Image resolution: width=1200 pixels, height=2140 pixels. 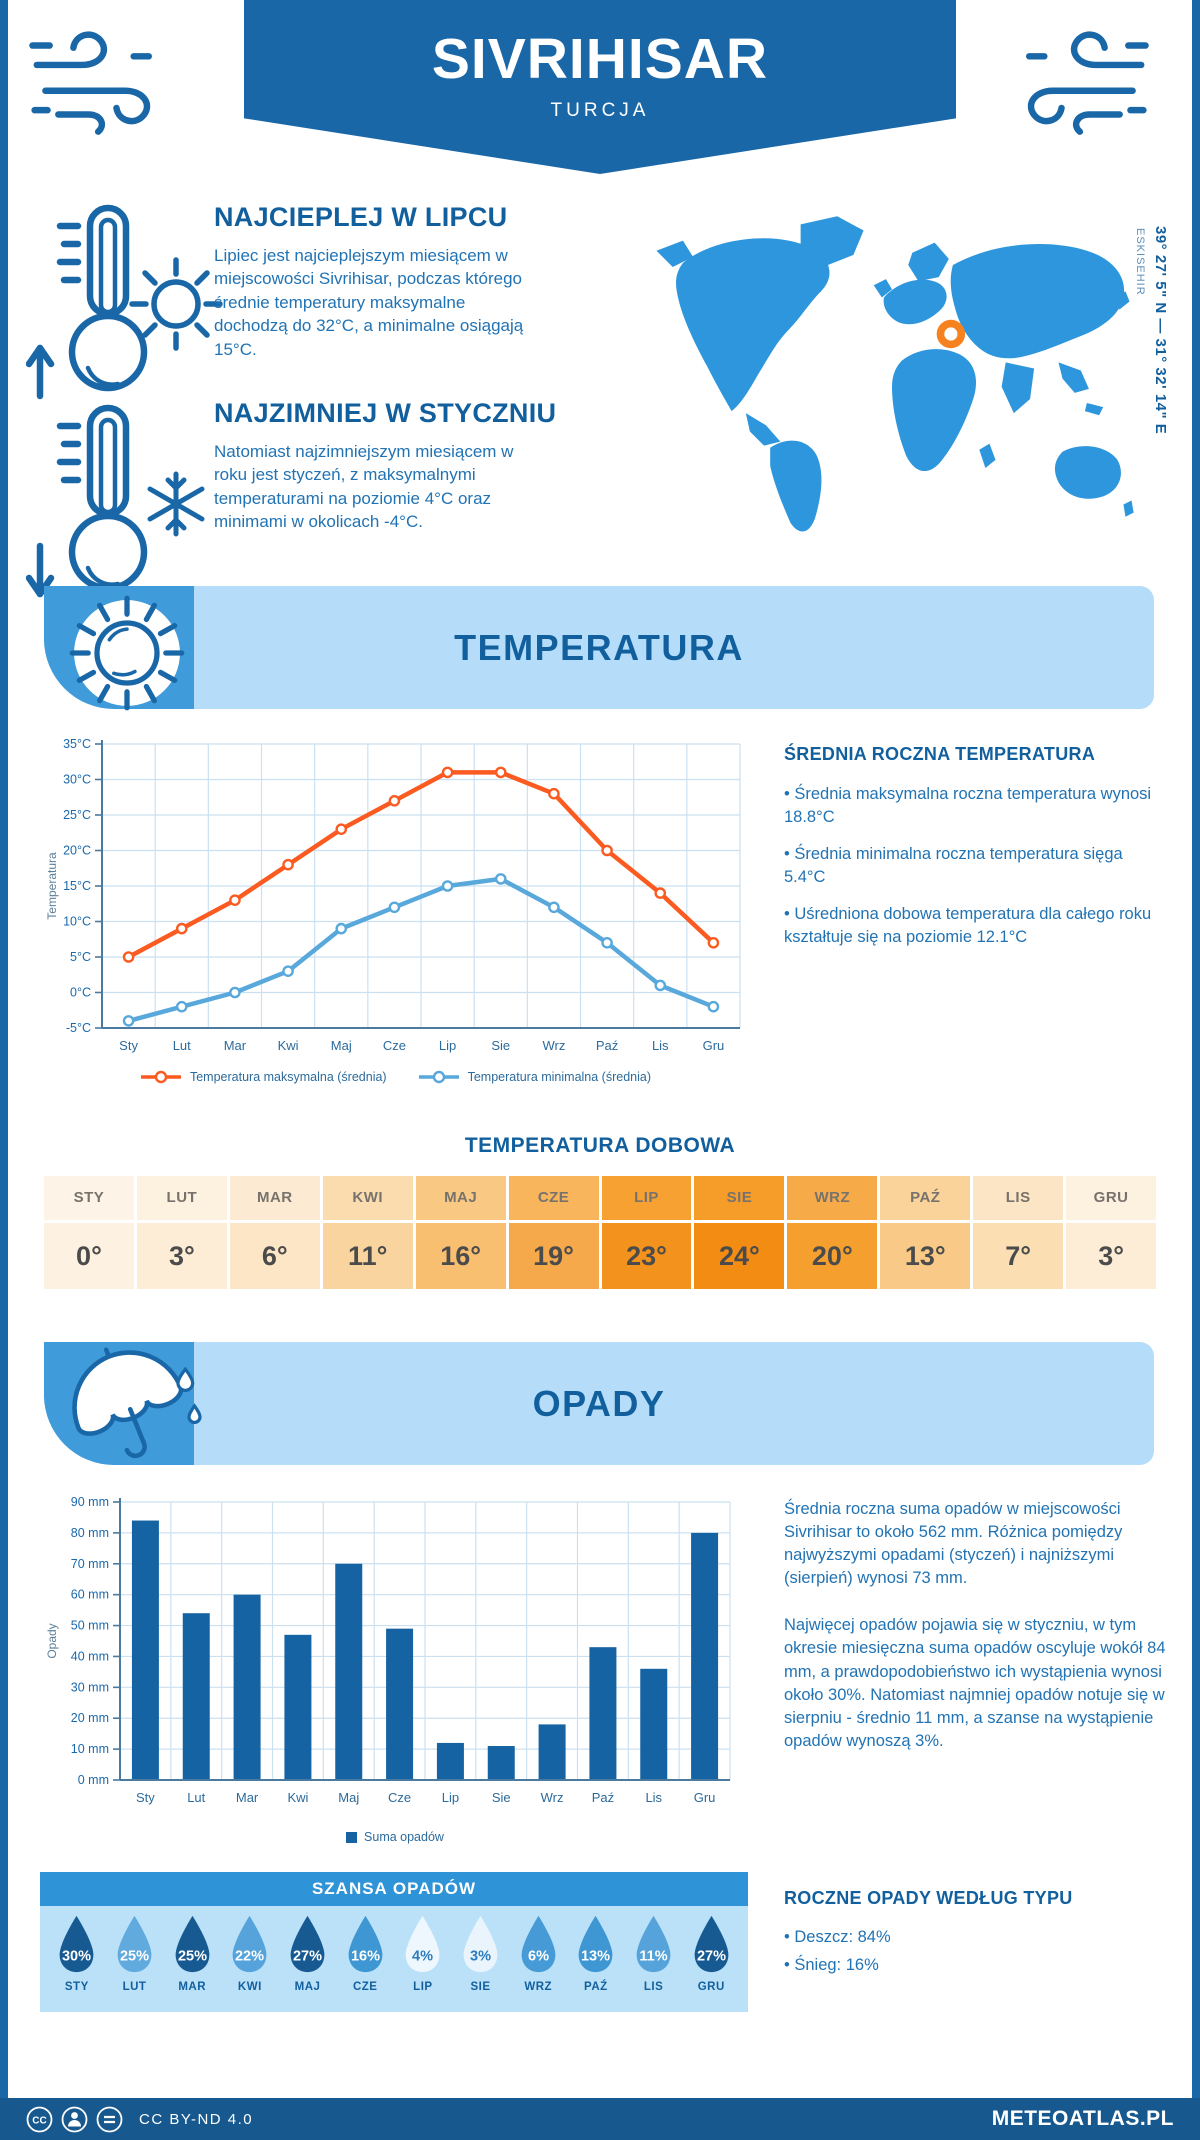 I want to click on table-temperature-value: 6°, so click(x=274, y=1256).